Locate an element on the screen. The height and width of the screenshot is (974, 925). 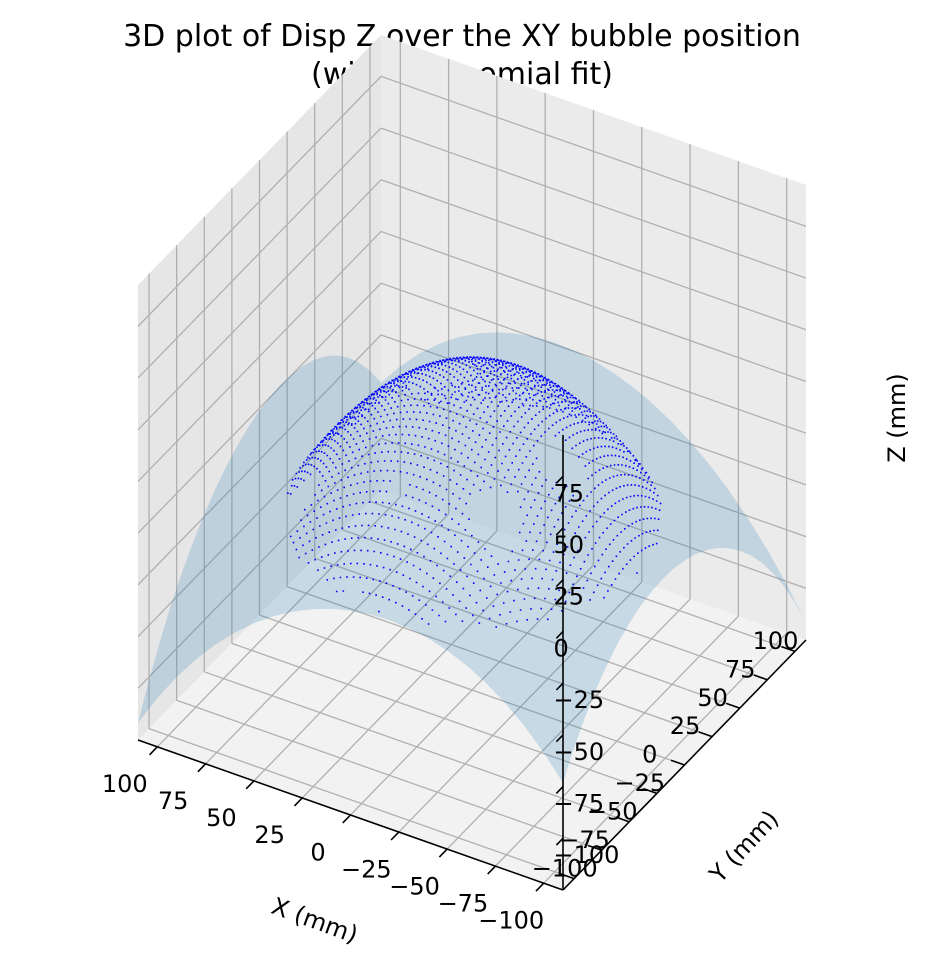
z-tick-label: −100 is located at coordinates (587, 855).